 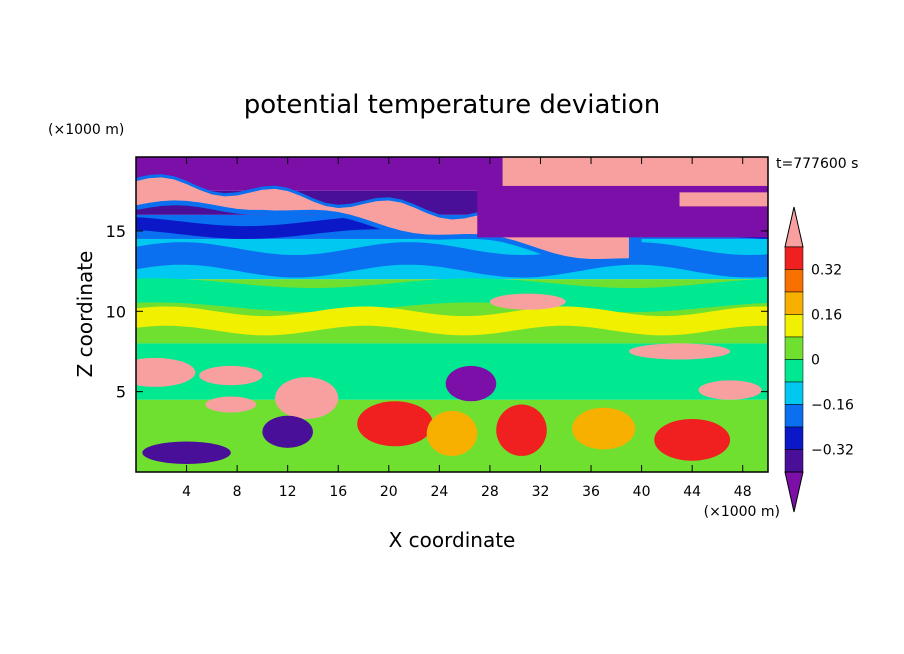 What do you see at coordinates (452, 540) in the screenshot?
I see `x-axis-label: X coordinate` at bounding box center [452, 540].